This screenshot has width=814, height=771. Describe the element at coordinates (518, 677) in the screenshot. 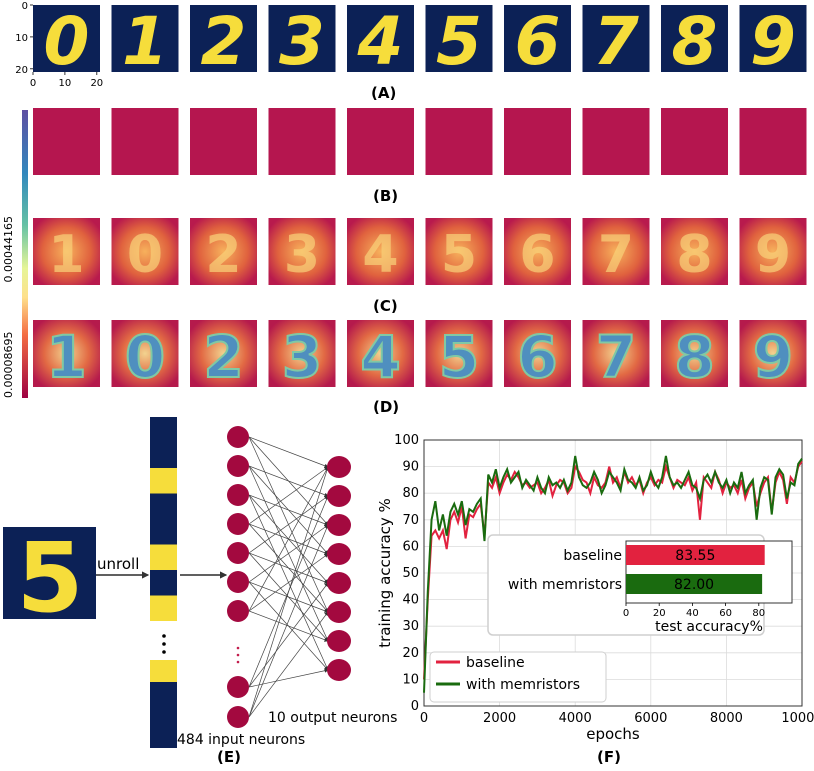

I see `legend: baseline with memristors` at that location.